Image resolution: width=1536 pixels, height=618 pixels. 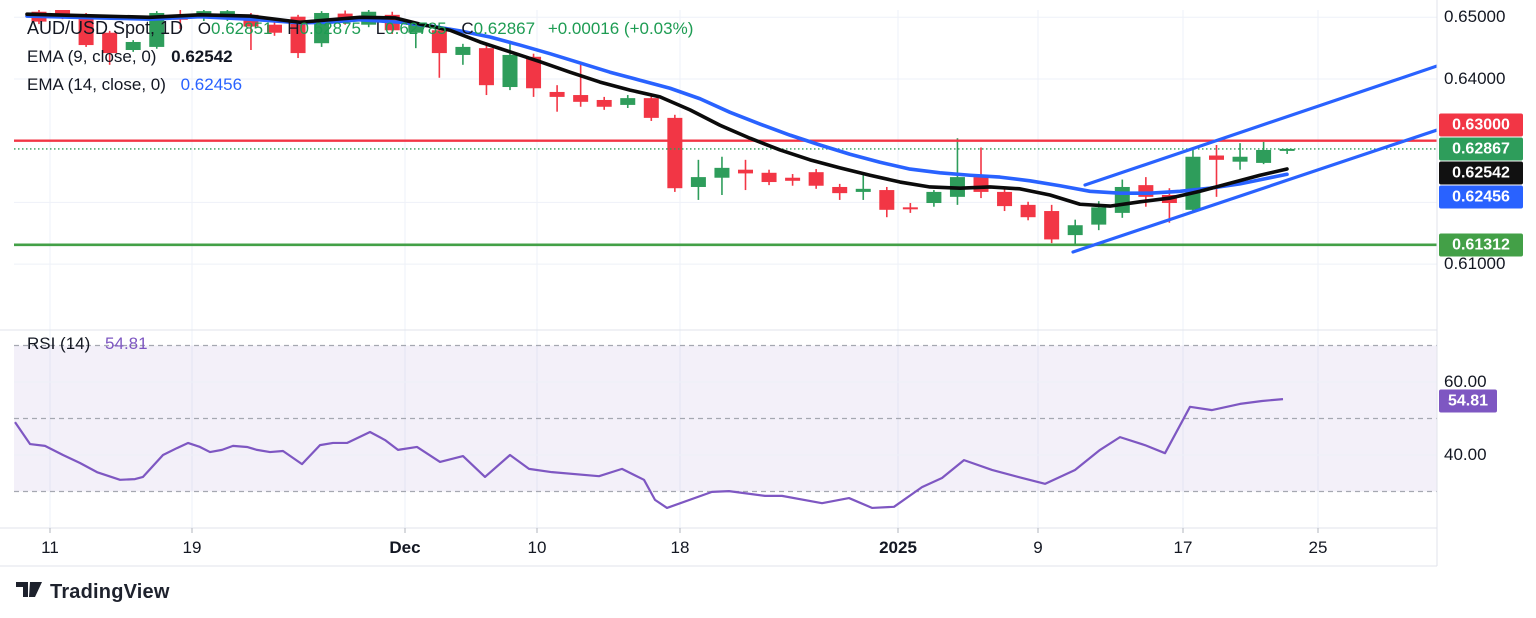 I want to click on high-value: 0.62875, so click(x=330, y=28).